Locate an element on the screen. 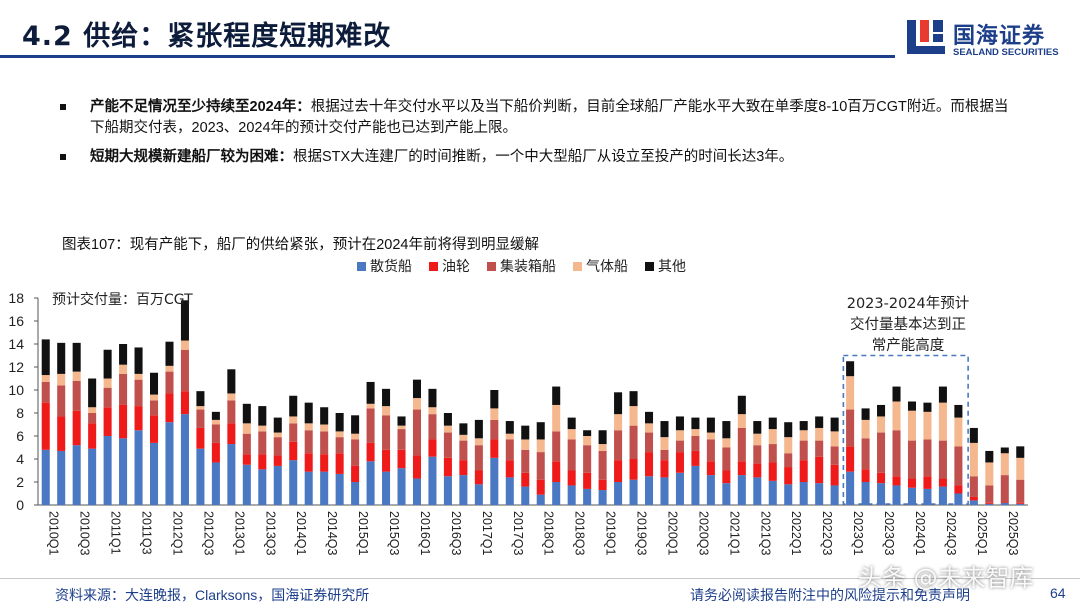 This screenshot has height=608, width=1080. legend-label: 油轮 is located at coordinates (456, 267).